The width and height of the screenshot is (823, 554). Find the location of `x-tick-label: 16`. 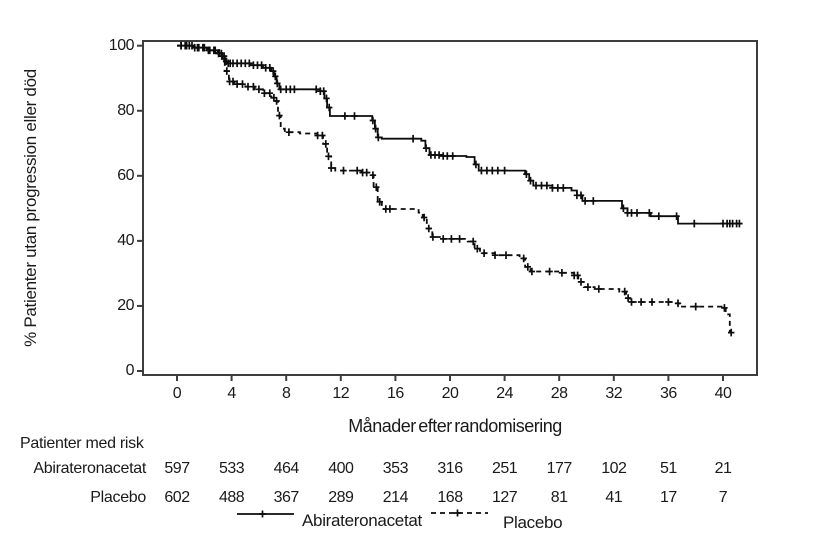

x-tick-label: 16 is located at coordinates (395, 393).